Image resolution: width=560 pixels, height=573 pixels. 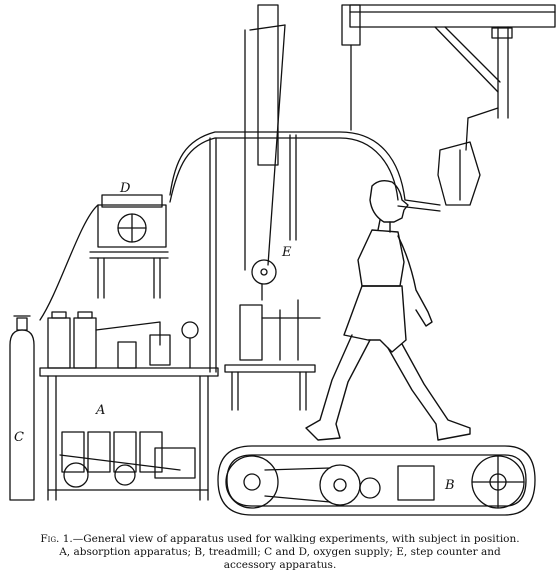 What do you see at coordinates (270, 162) in the screenshot?
I see `step-counter-assembly` at bounding box center [270, 162].